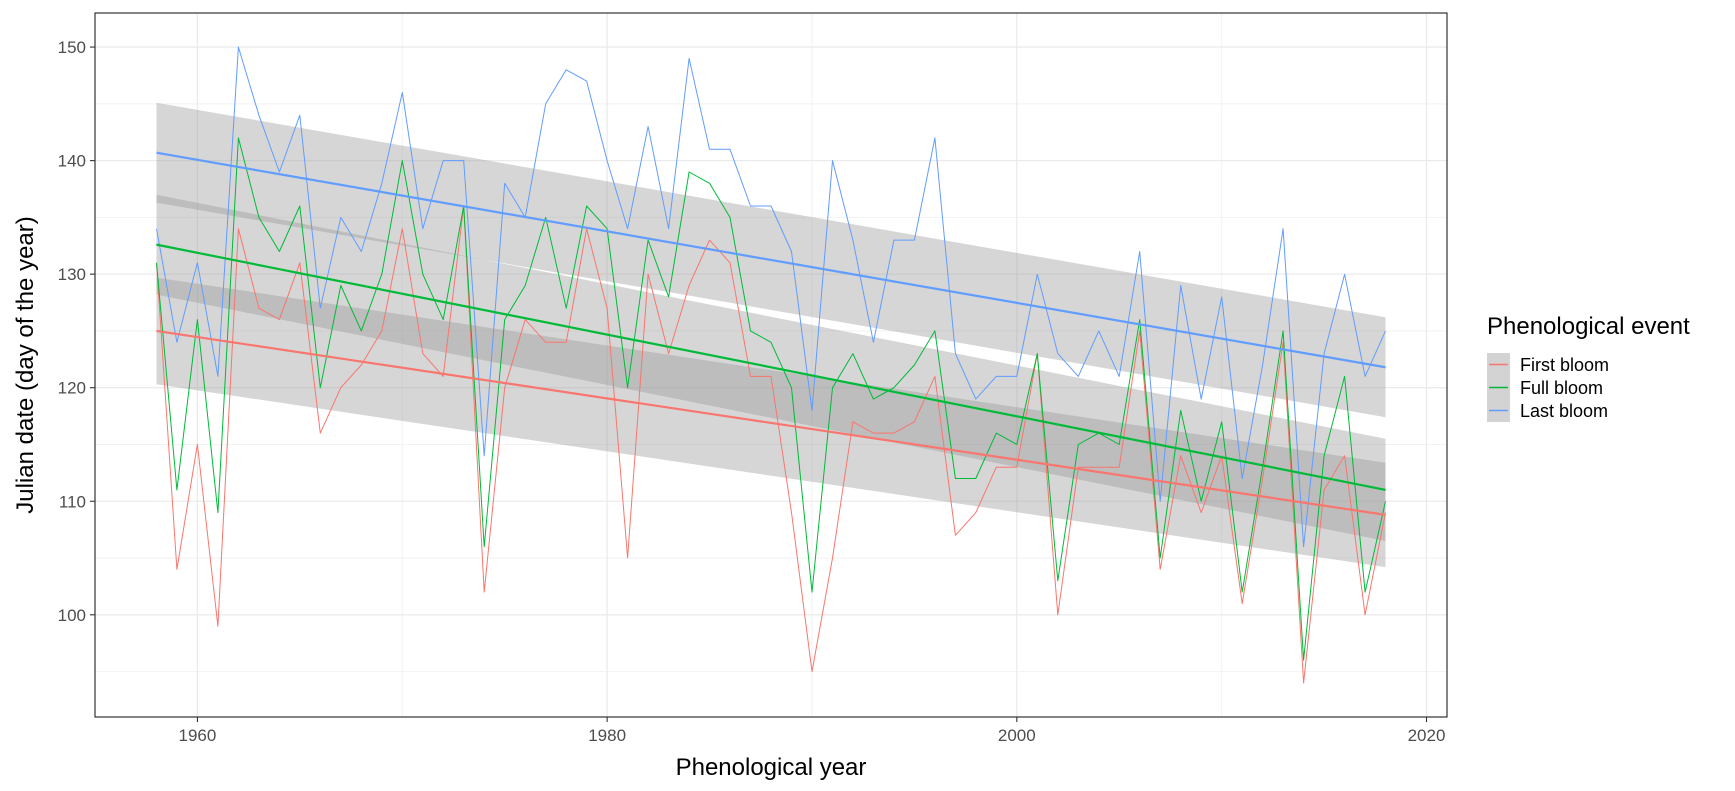  I want to click on x-tick-label: 2020, so click(1427, 735).